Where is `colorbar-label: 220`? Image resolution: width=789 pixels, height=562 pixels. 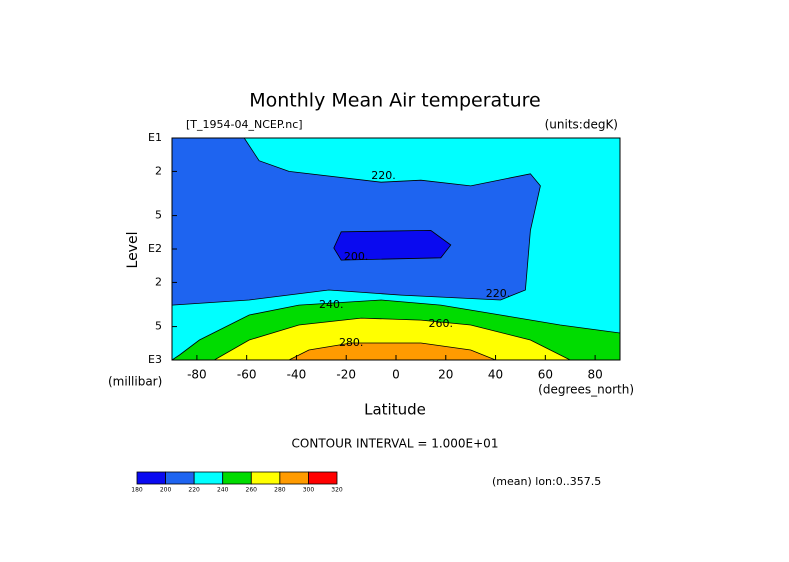 colorbar-label: 220 is located at coordinates (194, 490).